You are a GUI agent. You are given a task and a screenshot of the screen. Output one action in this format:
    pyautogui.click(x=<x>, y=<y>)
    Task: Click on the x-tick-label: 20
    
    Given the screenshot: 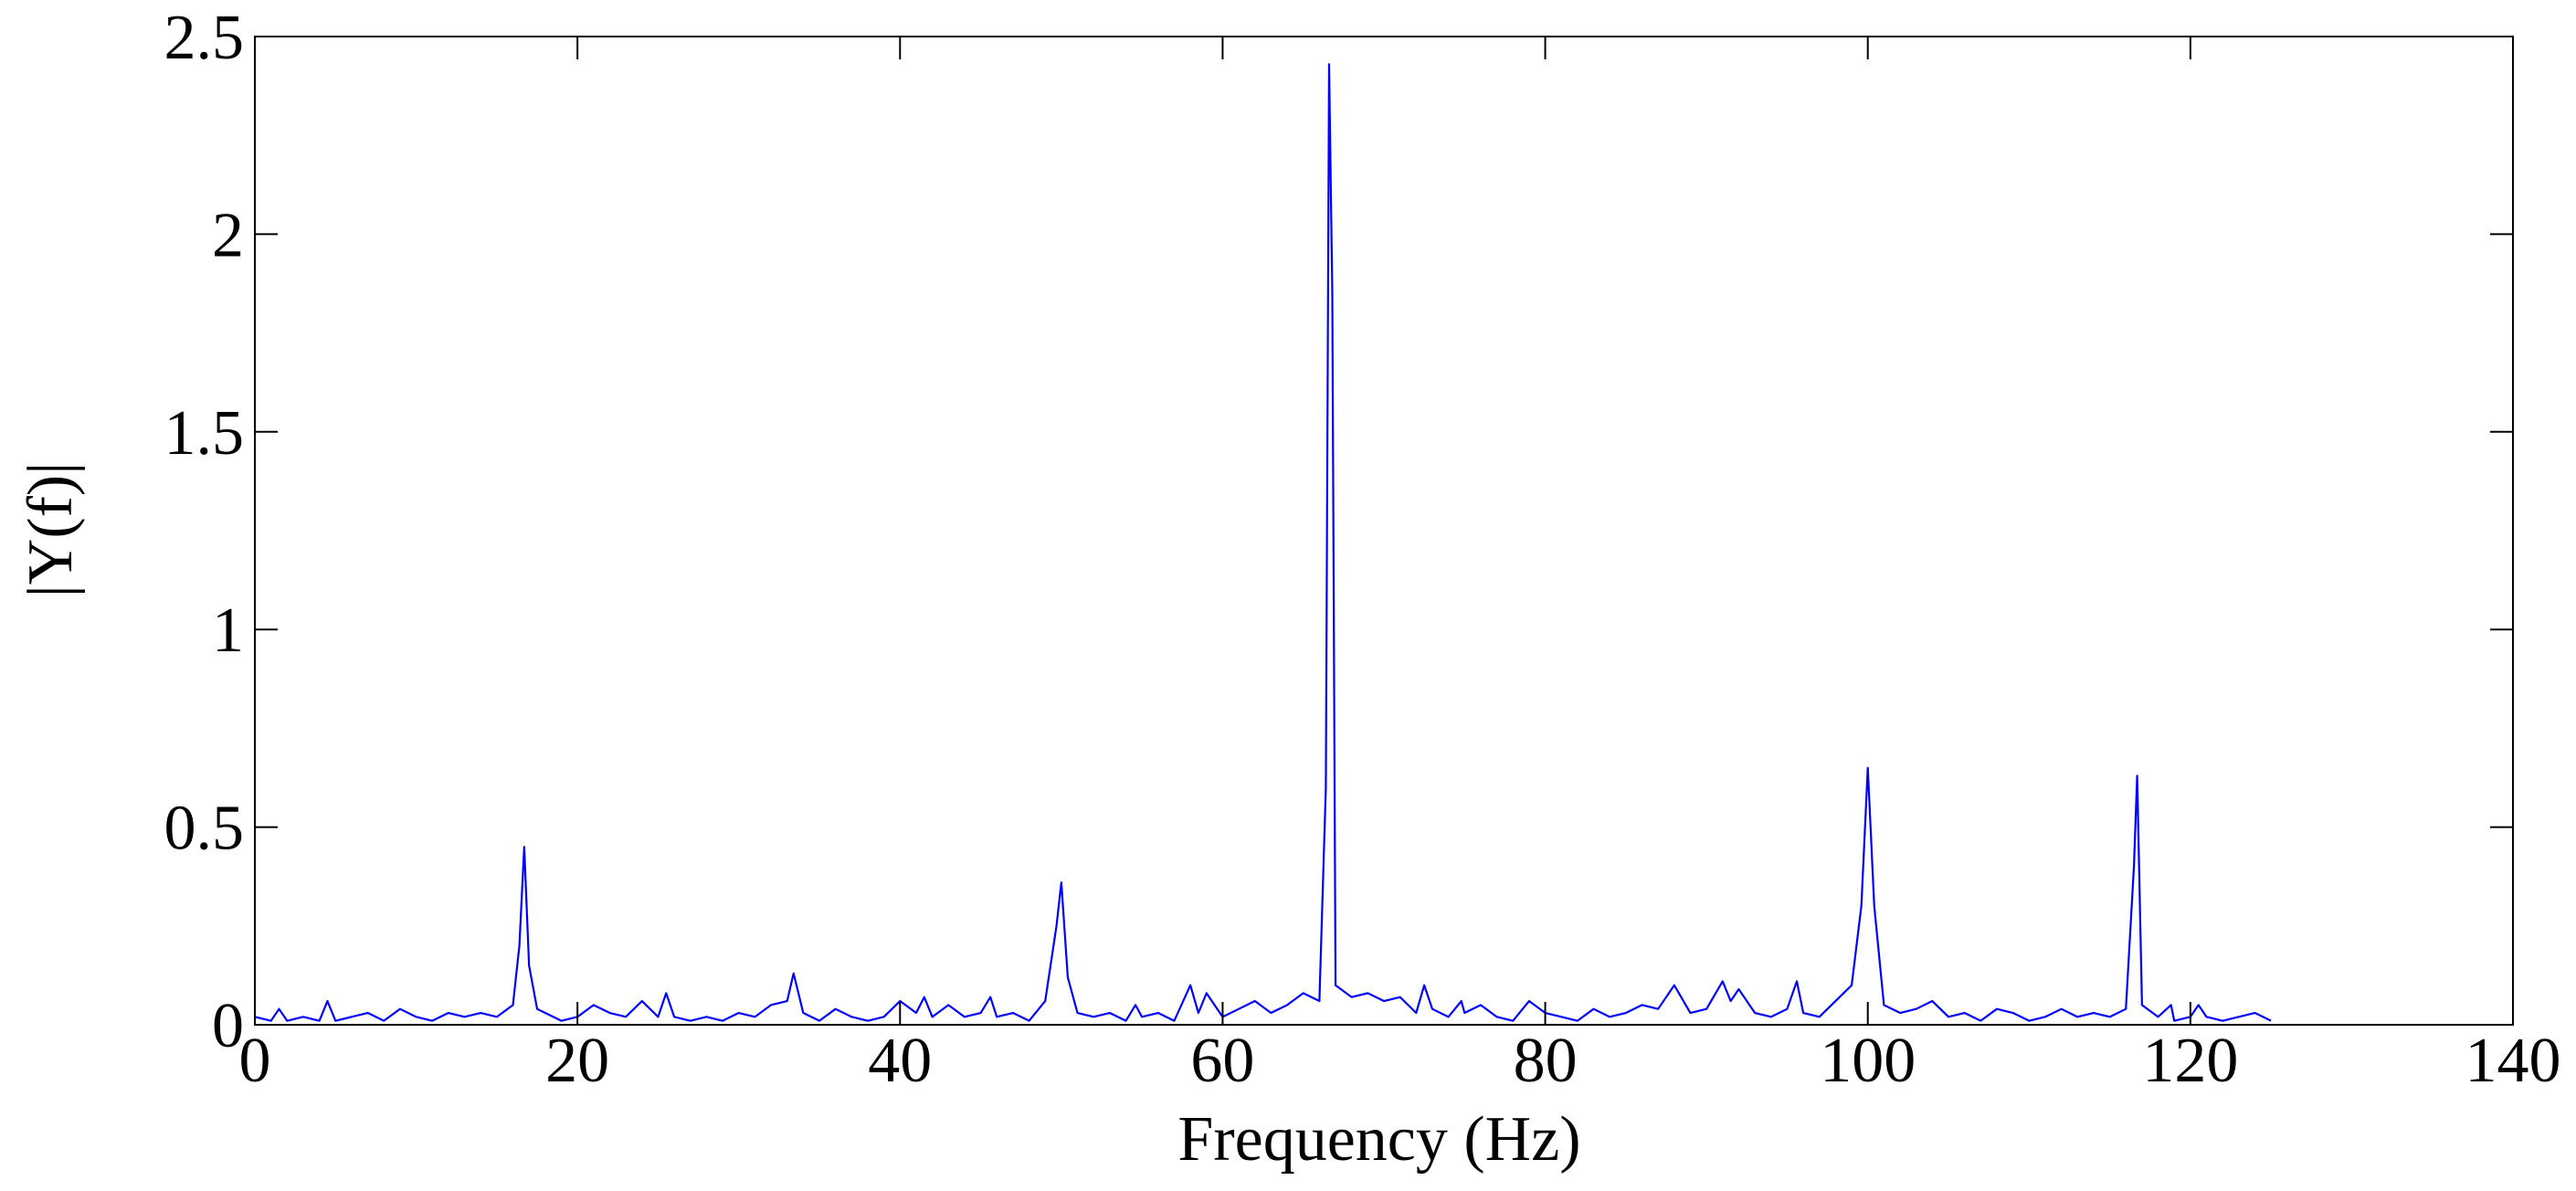 What is the action you would take?
    pyautogui.click(x=577, y=1061)
    